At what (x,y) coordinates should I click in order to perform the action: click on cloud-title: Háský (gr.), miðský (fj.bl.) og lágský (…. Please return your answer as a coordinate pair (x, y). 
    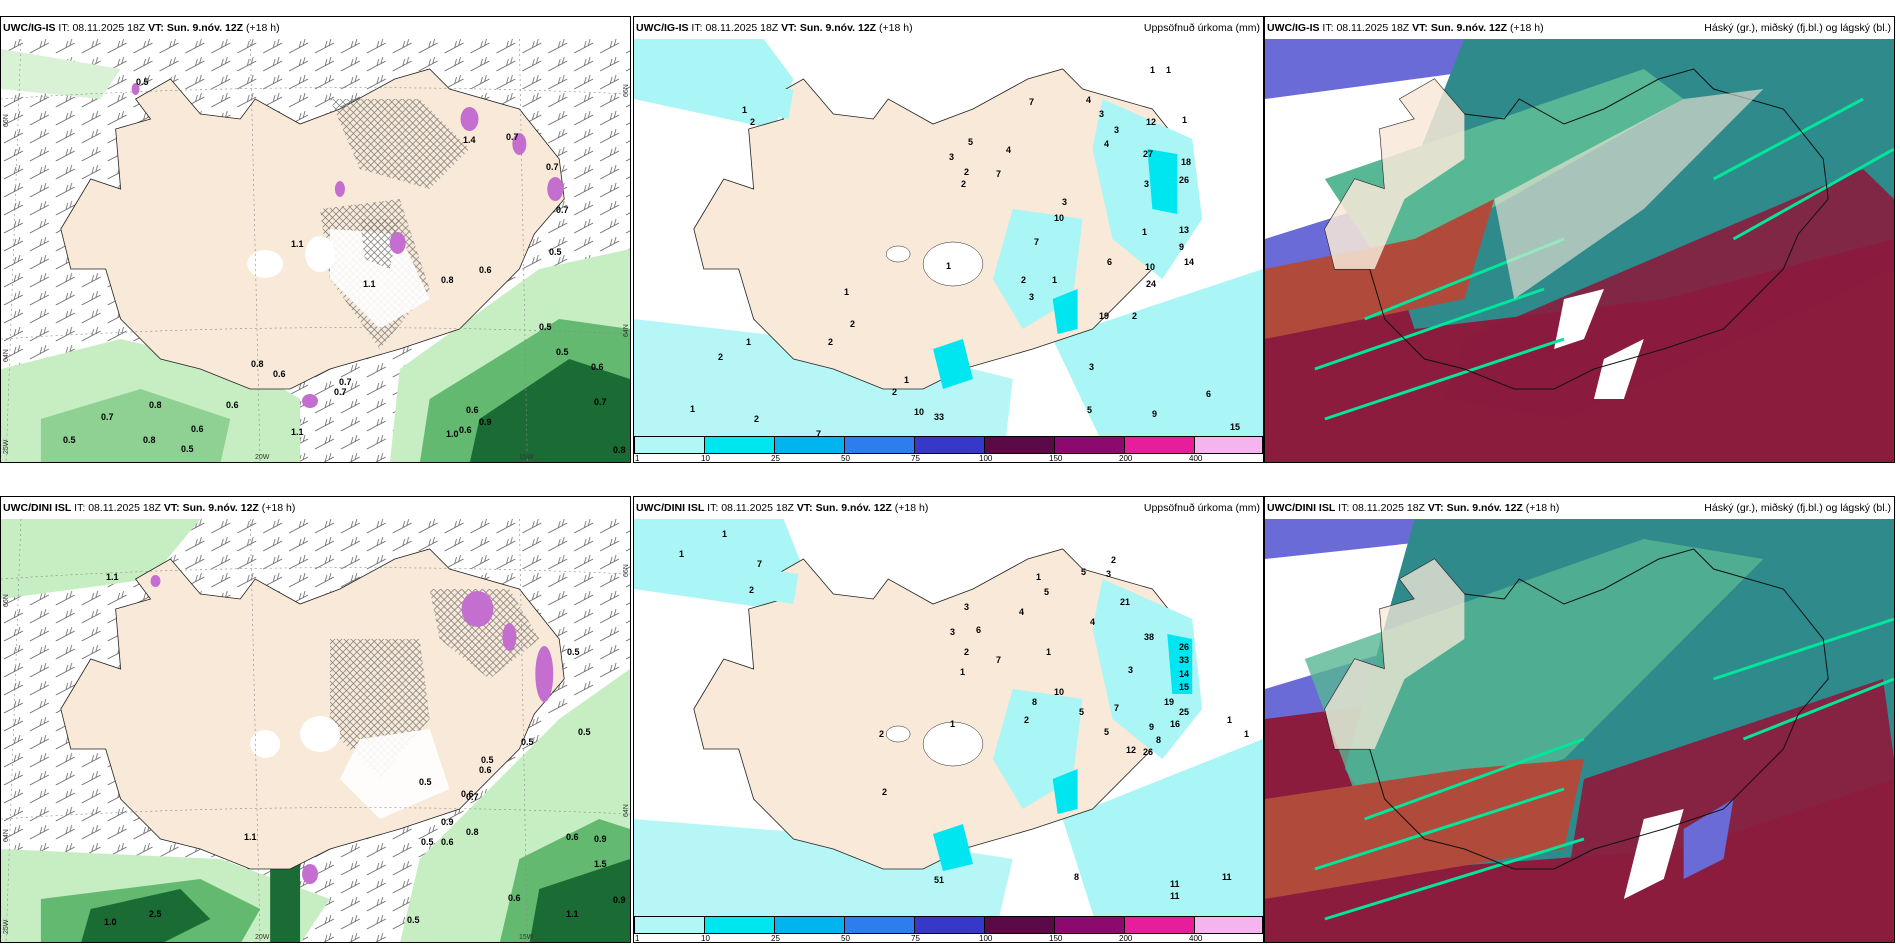
    Looking at the image, I should click on (1797, 28).